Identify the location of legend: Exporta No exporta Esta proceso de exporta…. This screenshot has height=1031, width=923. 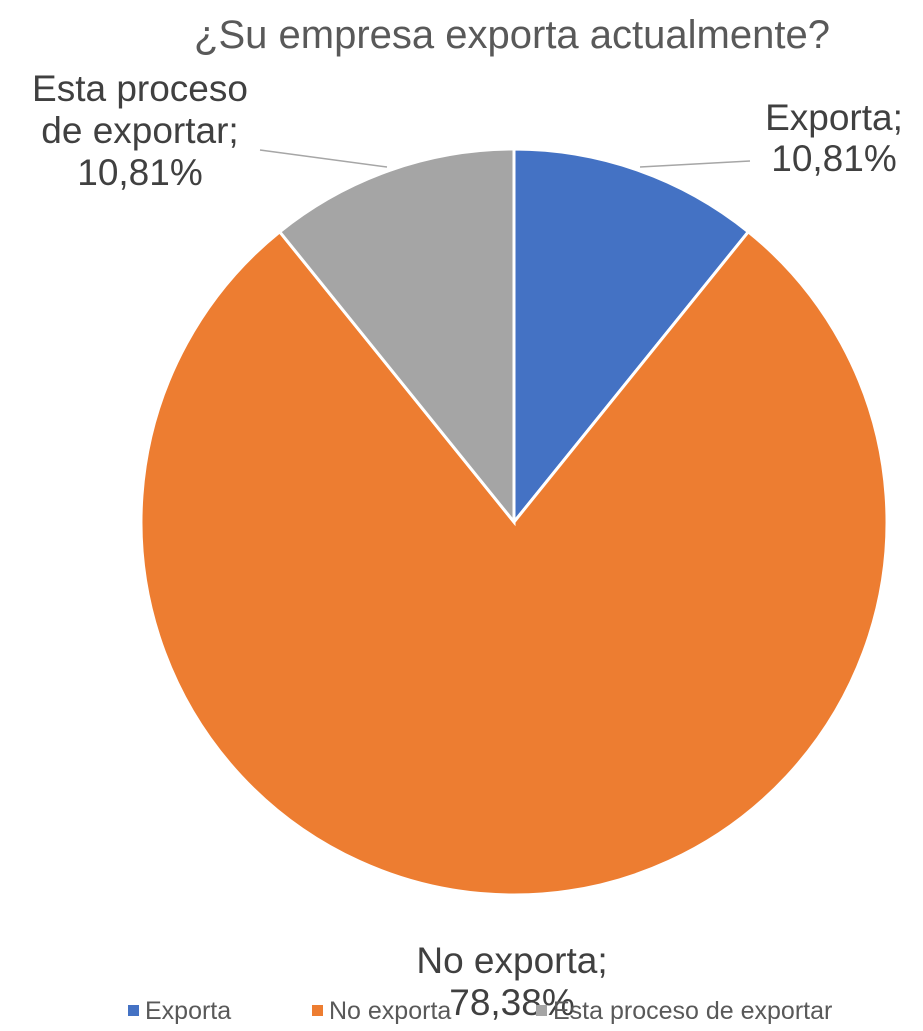
(480, 1011).